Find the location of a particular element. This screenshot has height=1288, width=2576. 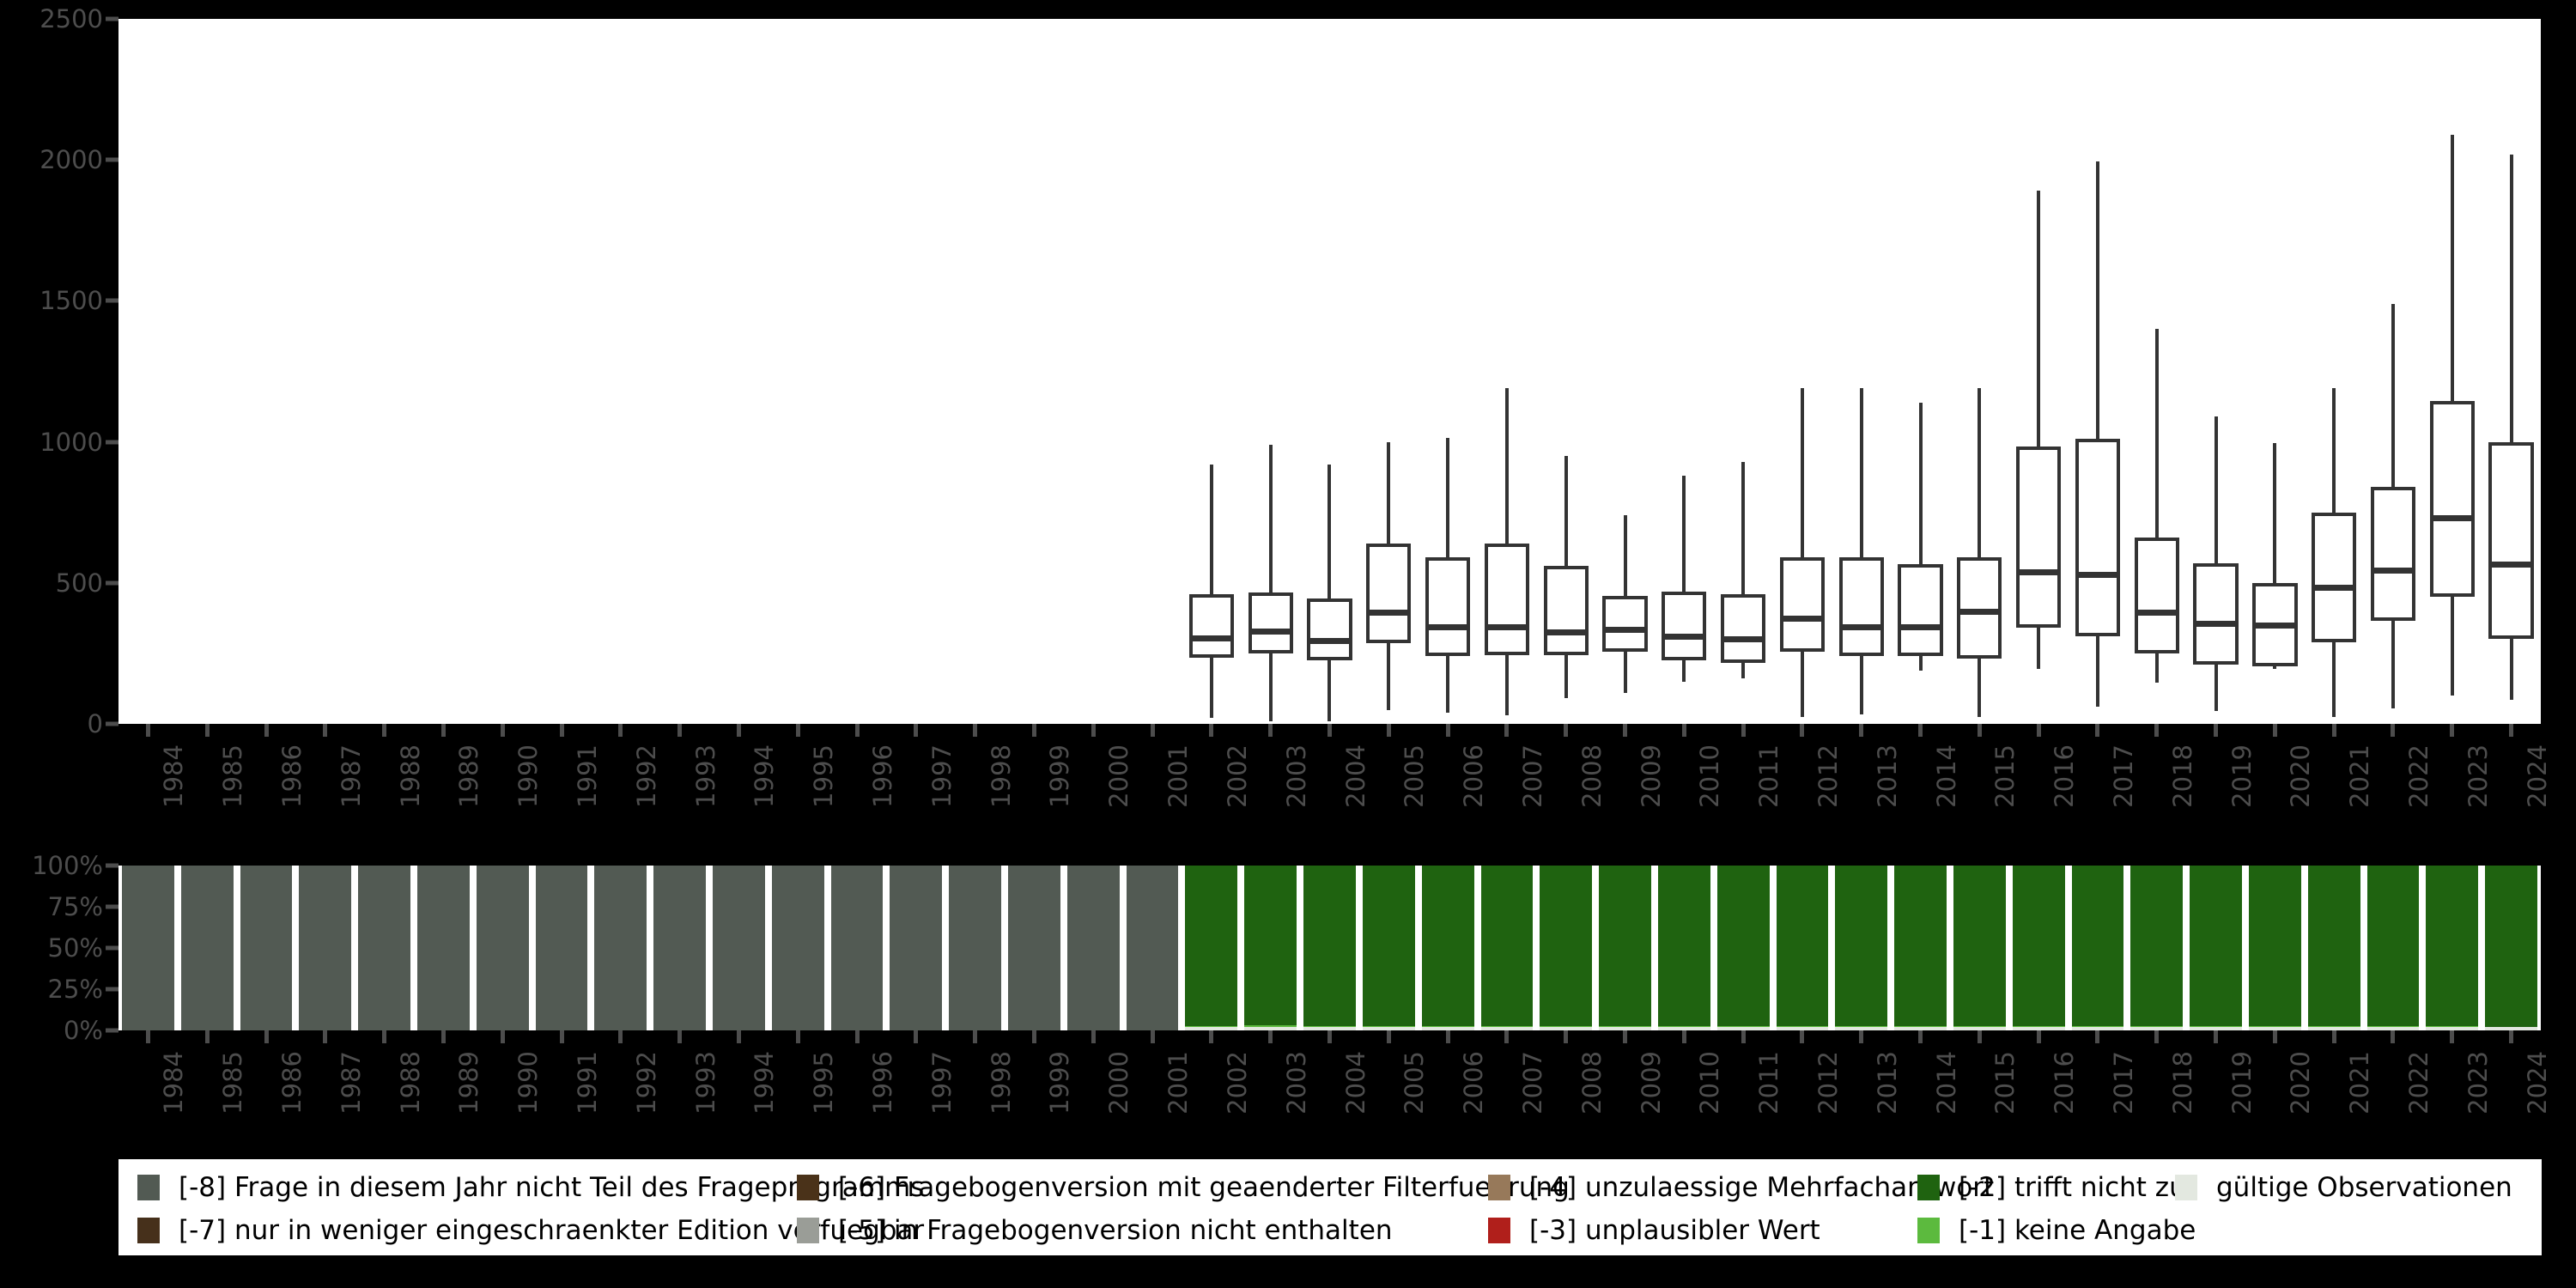

x-label-2006: 2006 is located at coordinates (1474, 1083).